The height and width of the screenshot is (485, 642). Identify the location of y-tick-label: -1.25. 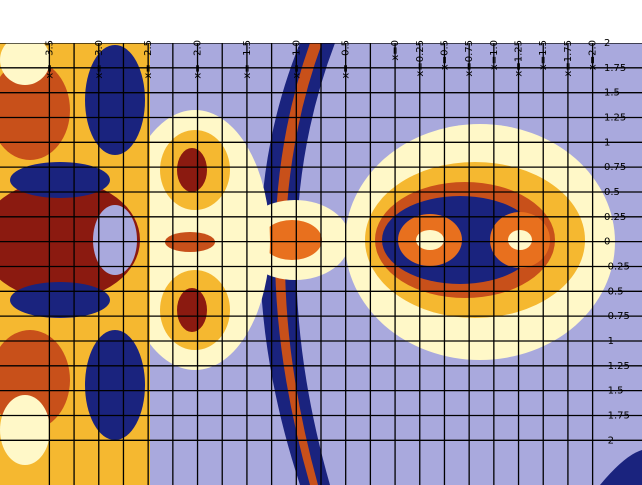
(617, 366).